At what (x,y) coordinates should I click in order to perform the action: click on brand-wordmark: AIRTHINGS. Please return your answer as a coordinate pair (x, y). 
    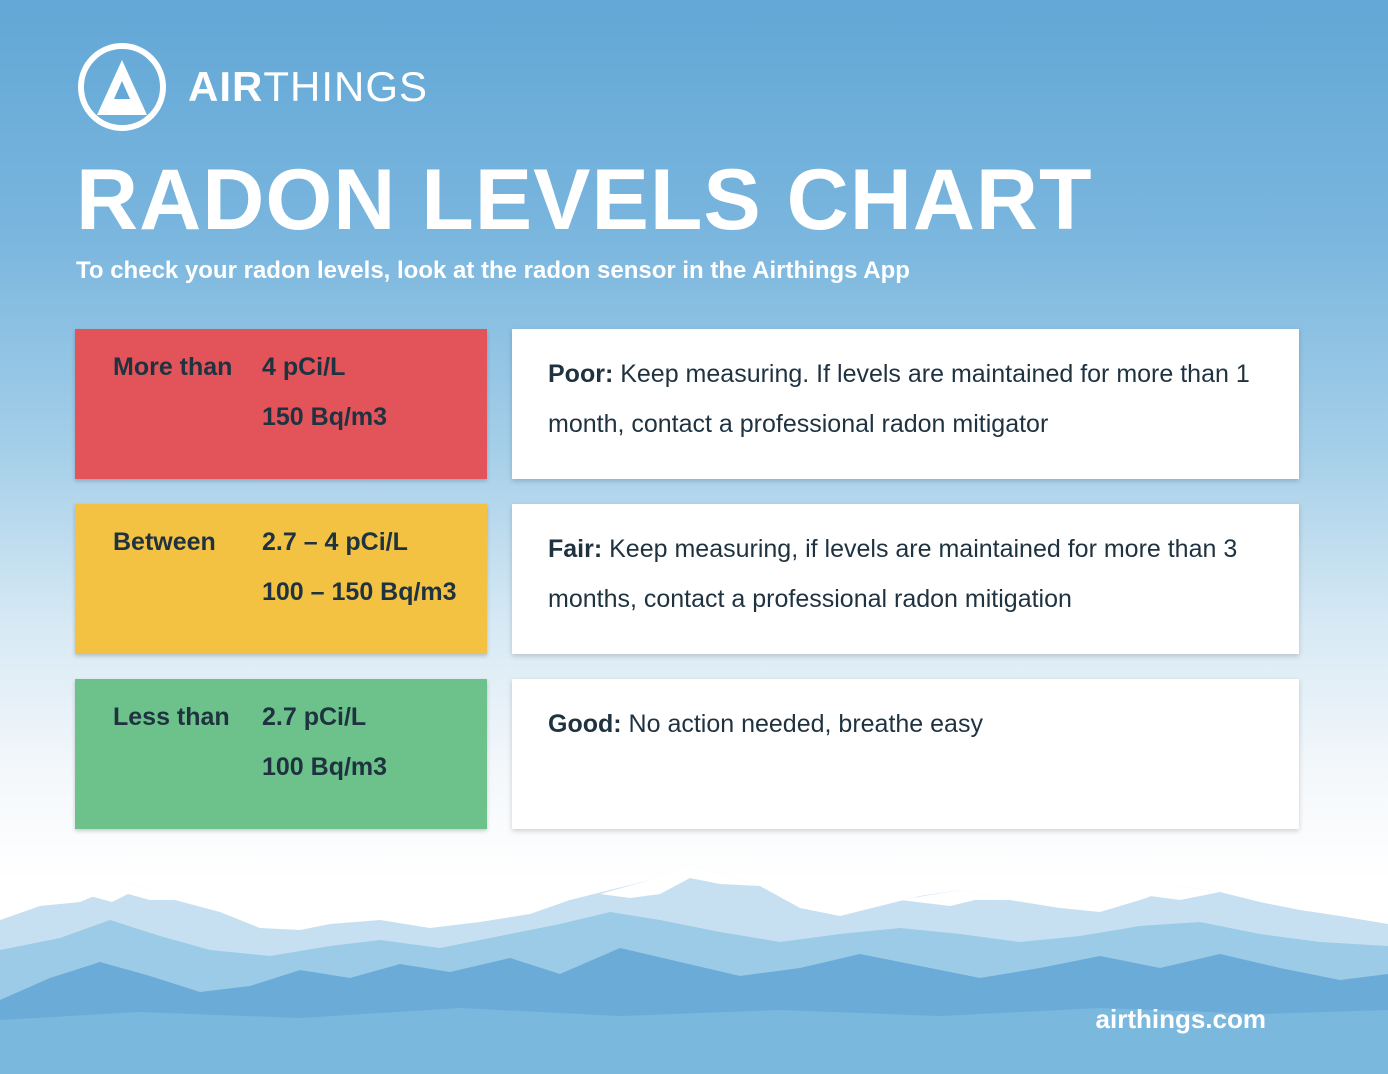
    Looking at the image, I should click on (308, 87).